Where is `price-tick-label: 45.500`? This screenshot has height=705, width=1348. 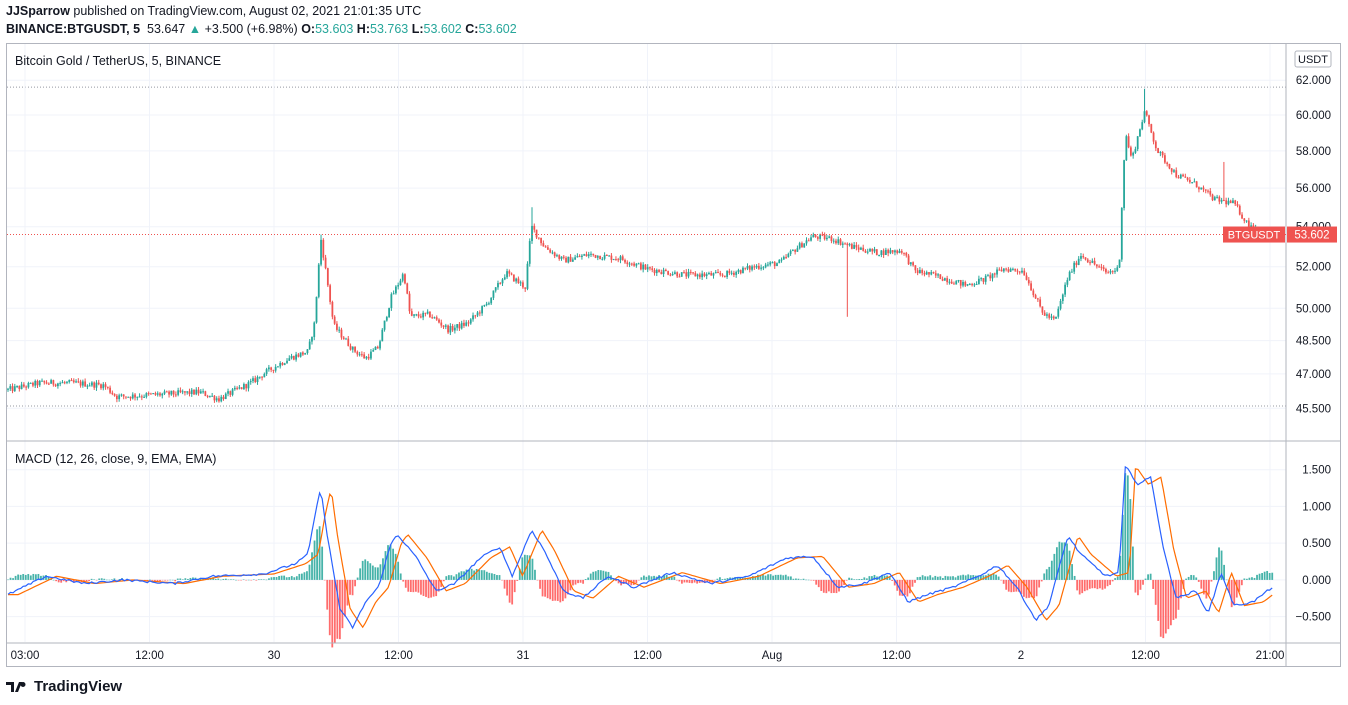 price-tick-label: 45.500 is located at coordinates (1313, 409).